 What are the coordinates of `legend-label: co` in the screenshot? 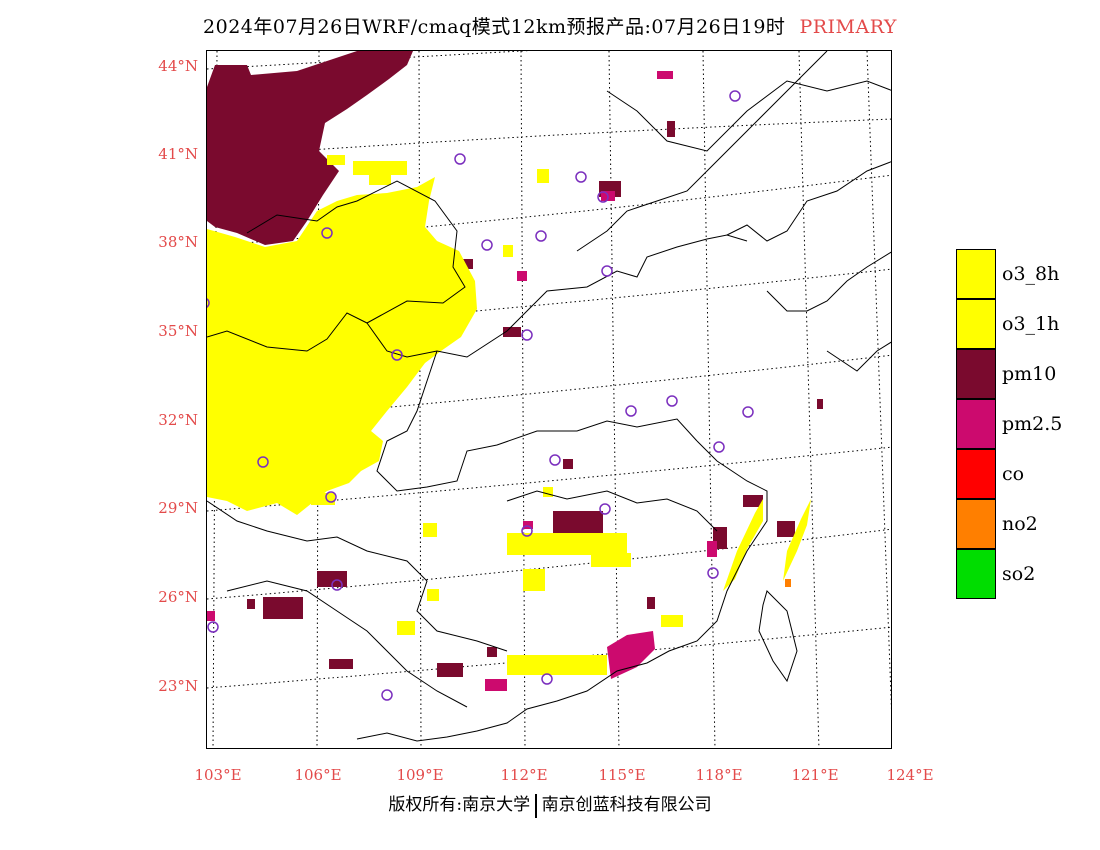 It's located at (1013, 474).